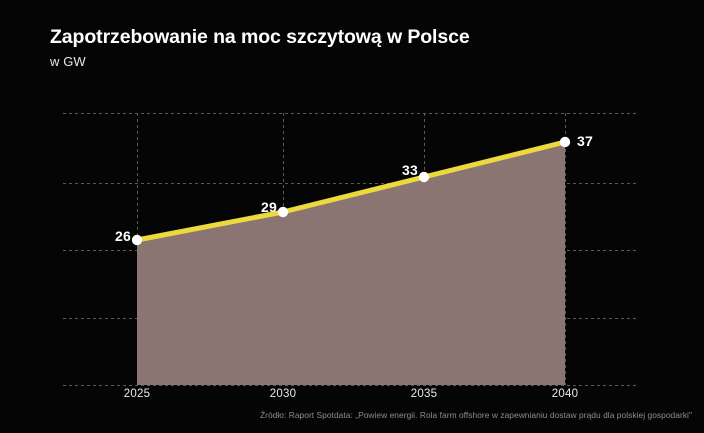  I want to click on x-axis-tick-label: 2030, so click(283, 394).